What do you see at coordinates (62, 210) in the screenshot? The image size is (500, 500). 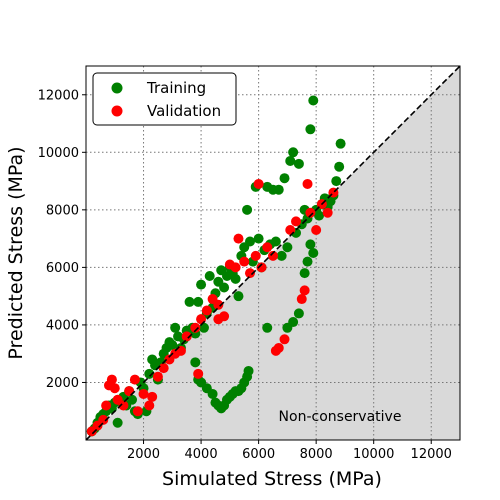 I see `y-tick-label: 8000` at bounding box center [62, 210].